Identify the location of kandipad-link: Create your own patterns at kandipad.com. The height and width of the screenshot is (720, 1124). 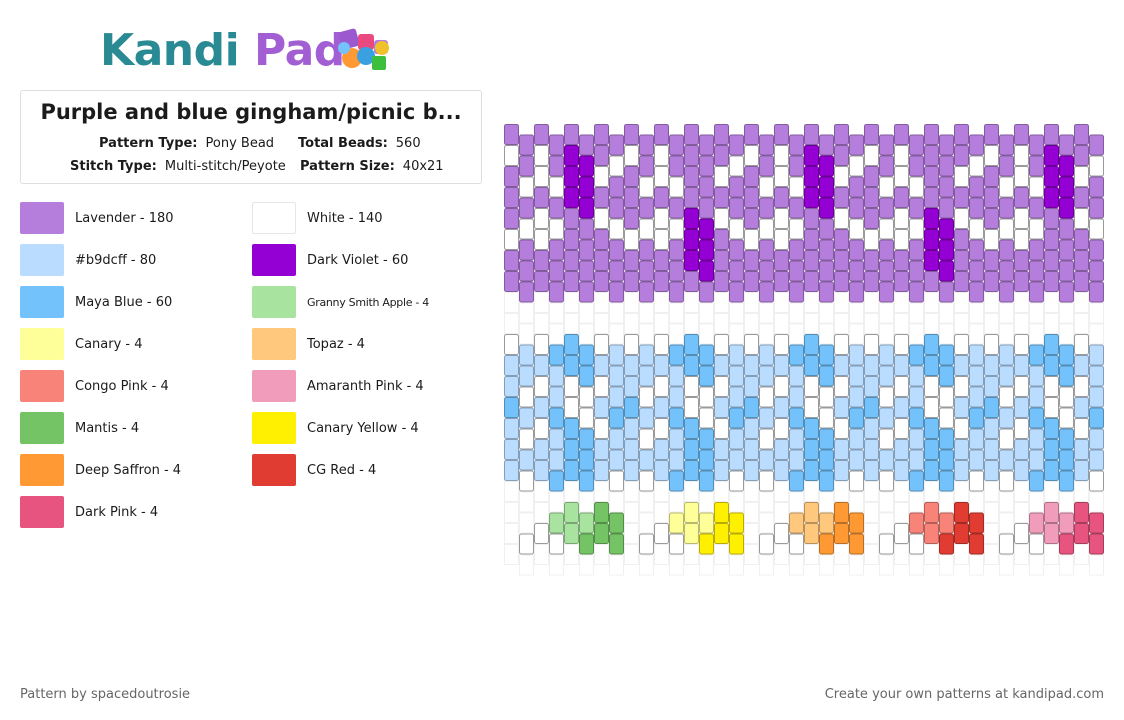
(964, 694).